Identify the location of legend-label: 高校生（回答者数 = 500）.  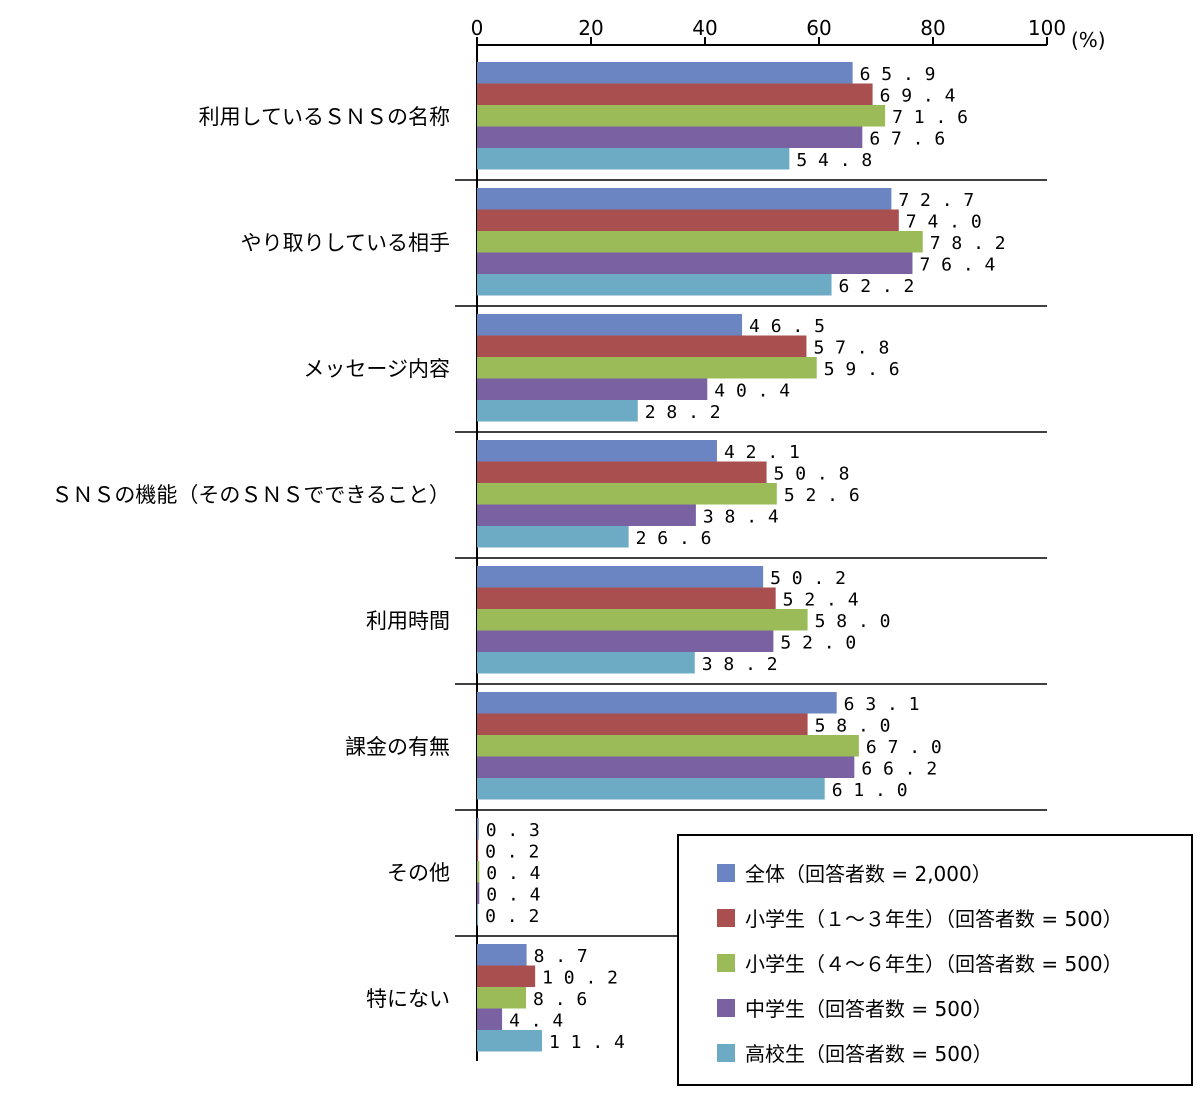
(869, 1054).